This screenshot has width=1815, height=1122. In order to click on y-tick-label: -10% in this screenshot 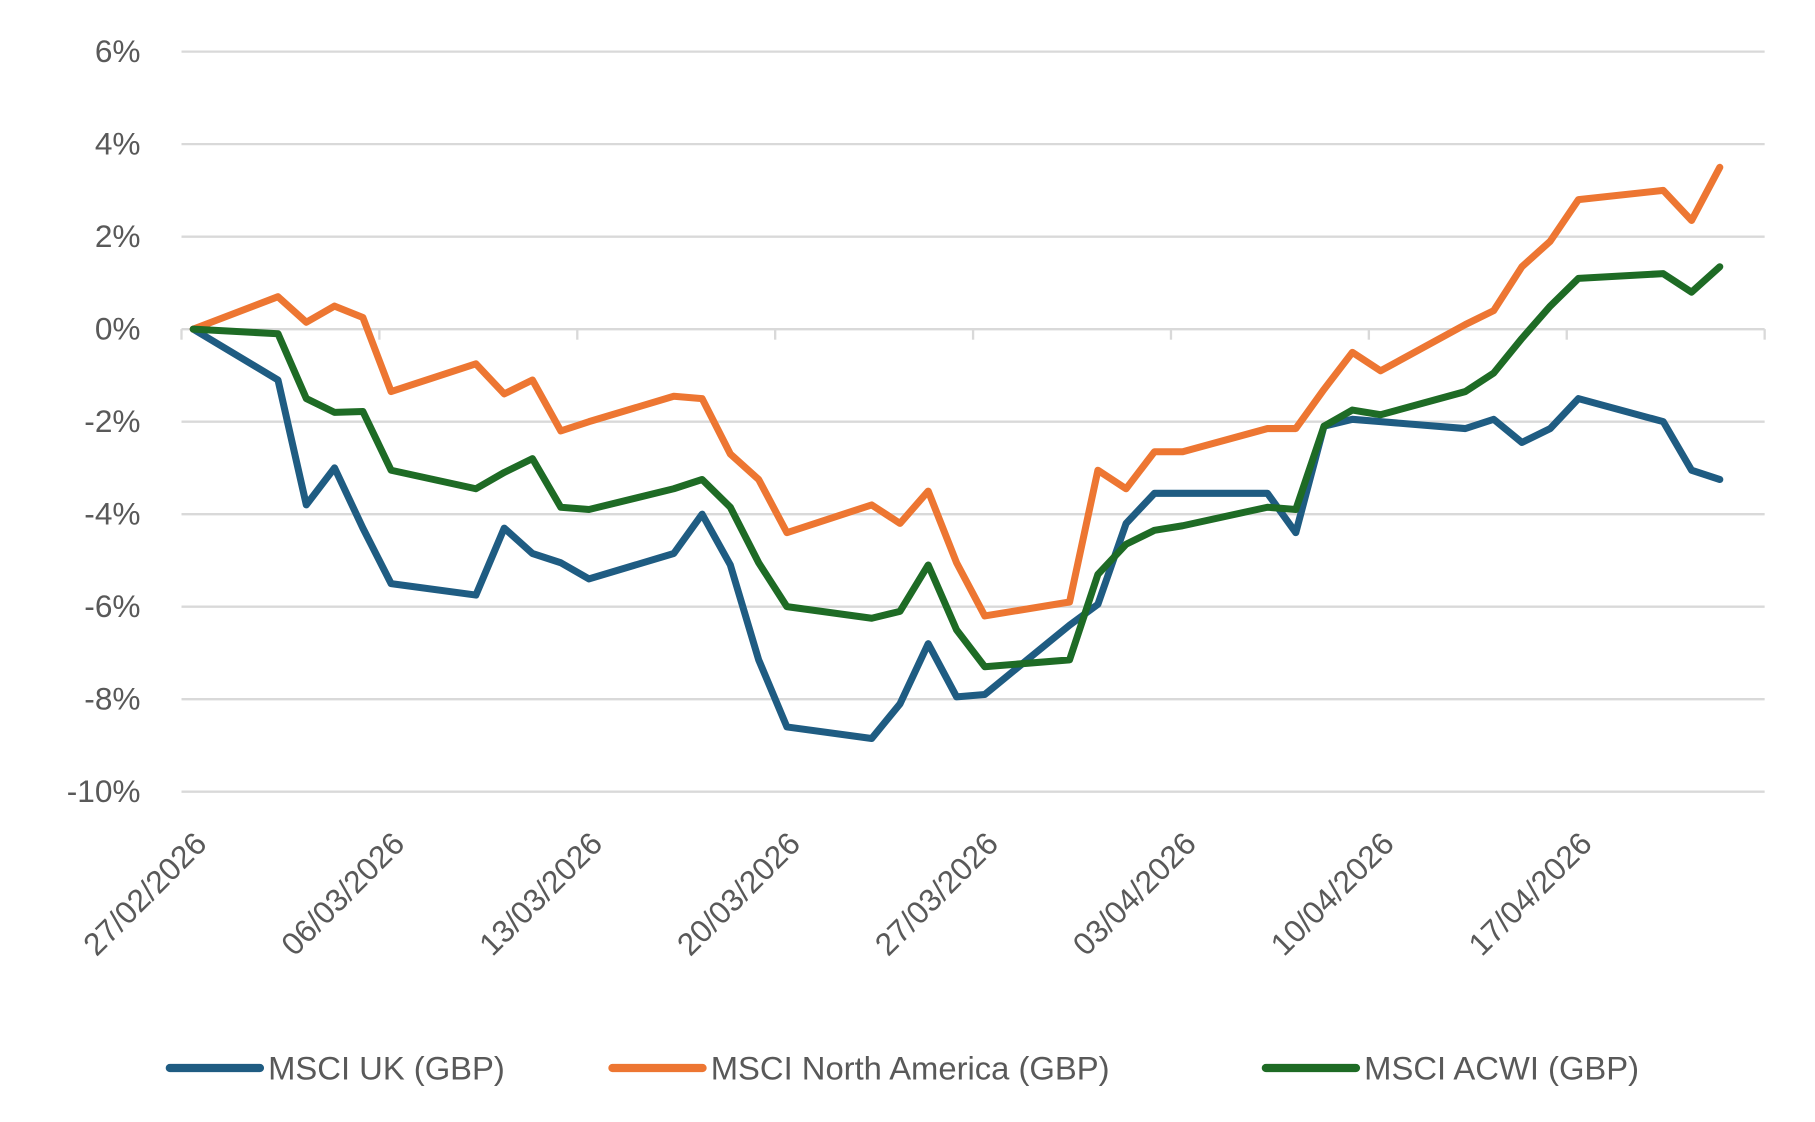, I will do `click(104, 791)`.